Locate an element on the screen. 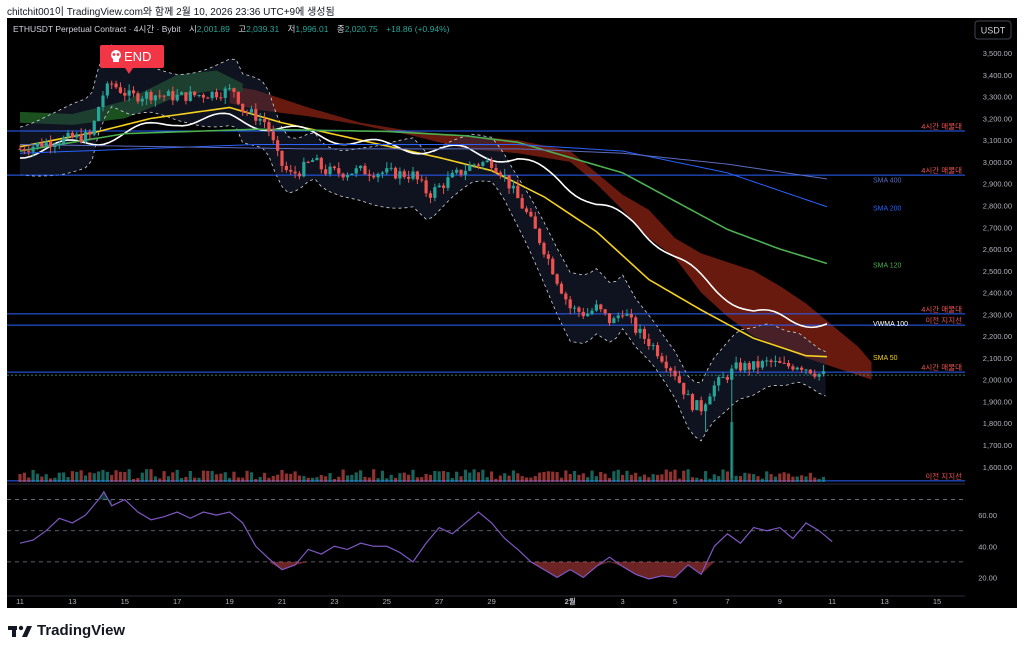 This screenshot has width=1024, height=653. time-tick-label: 9 is located at coordinates (780, 601).